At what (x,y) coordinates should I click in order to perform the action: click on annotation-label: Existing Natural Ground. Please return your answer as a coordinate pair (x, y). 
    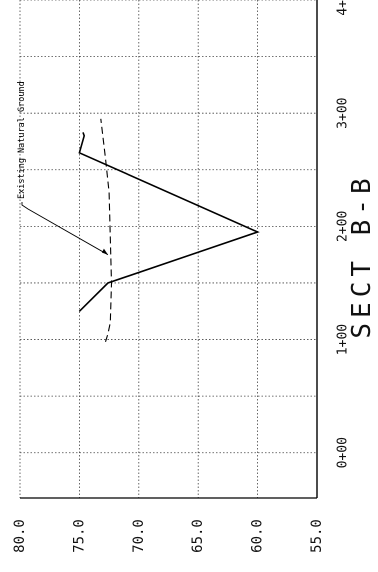
    Looking at the image, I should click on (22, 140).